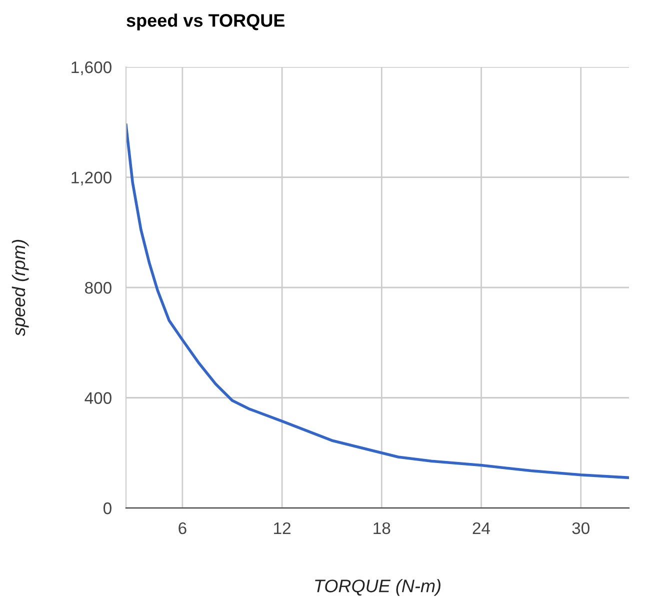  What do you see at coordinates (205, 22) in the screenshot?
I see `chart-title: speed vs TORQUE` at bounding box center [205, 22].